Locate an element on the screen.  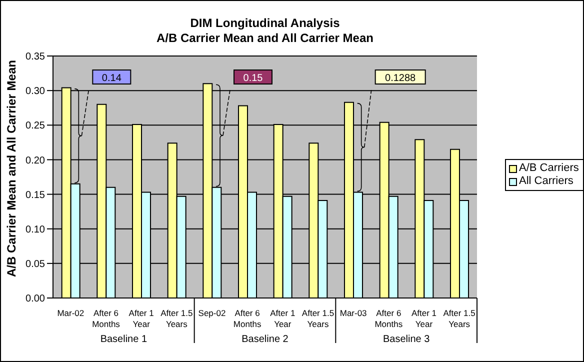
y-tick-label: 0.35 is located at coordinates (36, 57).